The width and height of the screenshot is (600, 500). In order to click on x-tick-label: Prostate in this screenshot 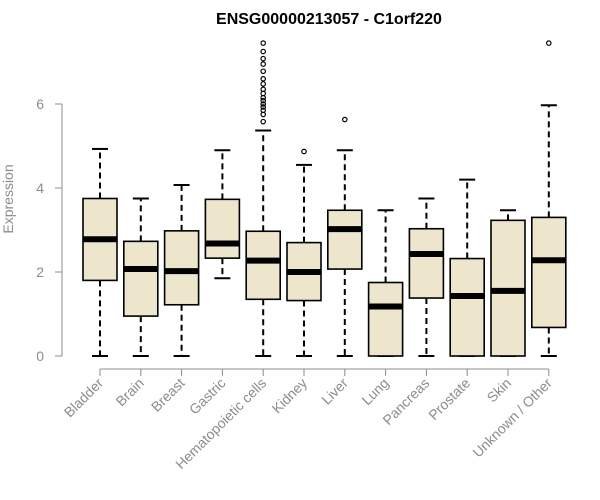, I will do `click(449, 399)`.